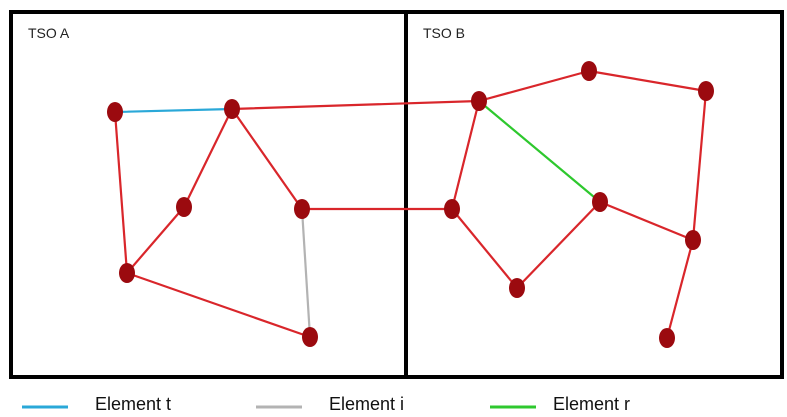 The image size is (787, 417). What do you see at coordinates (306, 273) in the screenshot?
I see `line-element-i` at bounding box center [306, 273].